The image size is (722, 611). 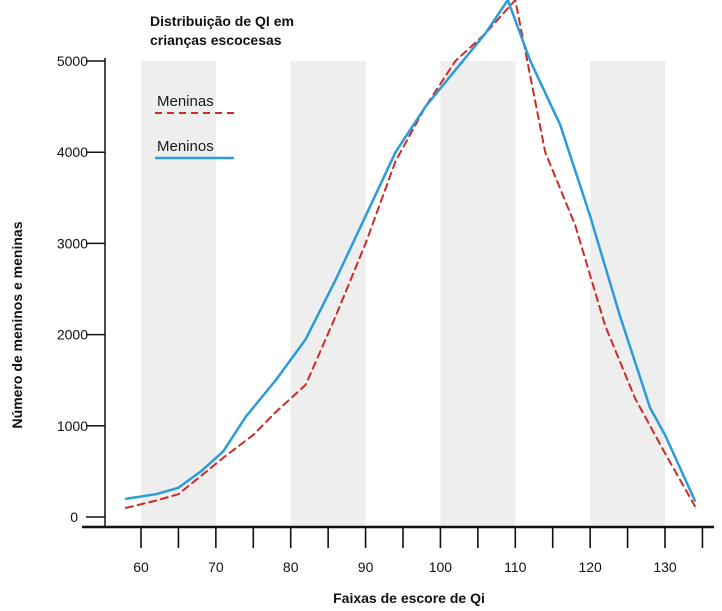 I want to click on x-tick-label-80: 80, so click(x=291, y=567).